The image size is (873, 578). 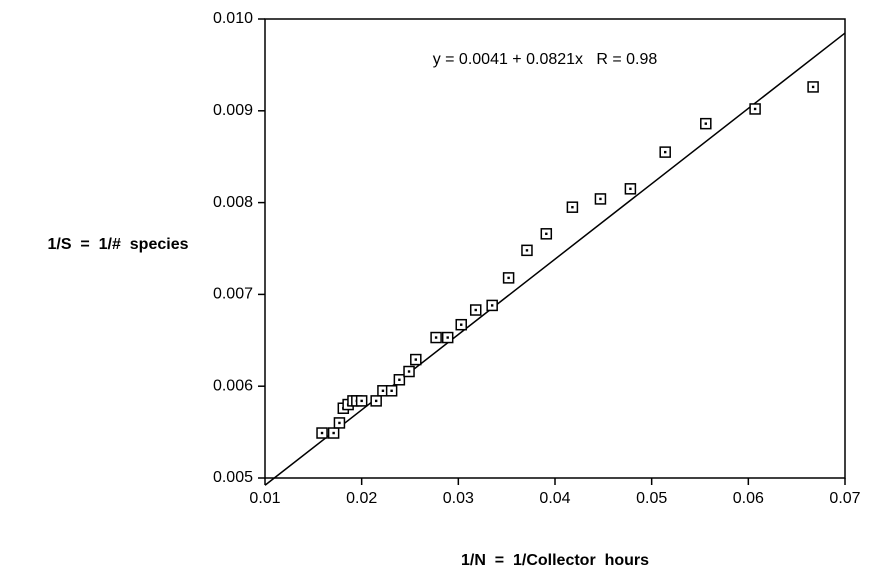 What do you see at coordinates (233, 477) in the screenshot?
I see `y-tick-label: 0.005` at bounding box center [233, 477].